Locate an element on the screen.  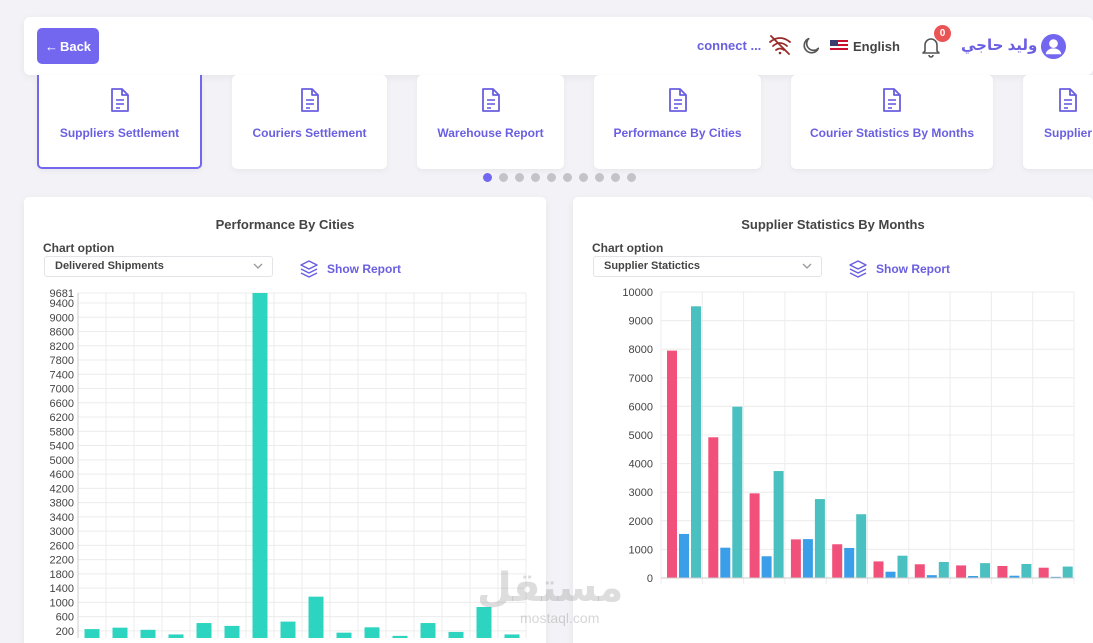
arrow-left-icon: ← is located at coordinates (51, 46).